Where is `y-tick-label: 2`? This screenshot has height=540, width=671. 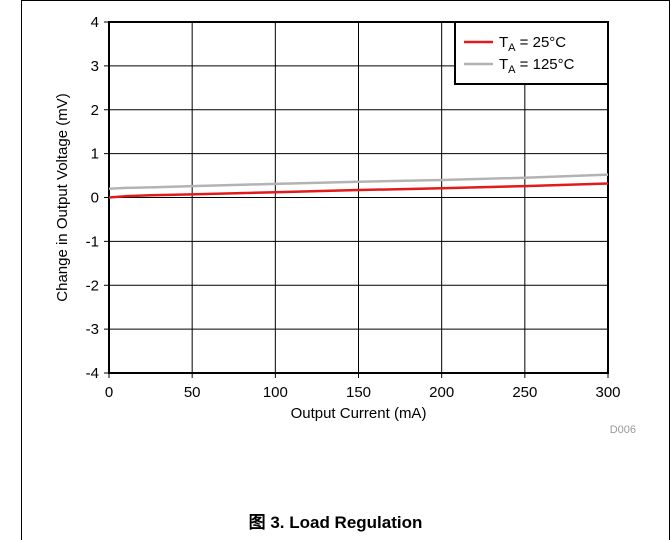 y-tick-label: 2 is located at coordinates (95, 110).